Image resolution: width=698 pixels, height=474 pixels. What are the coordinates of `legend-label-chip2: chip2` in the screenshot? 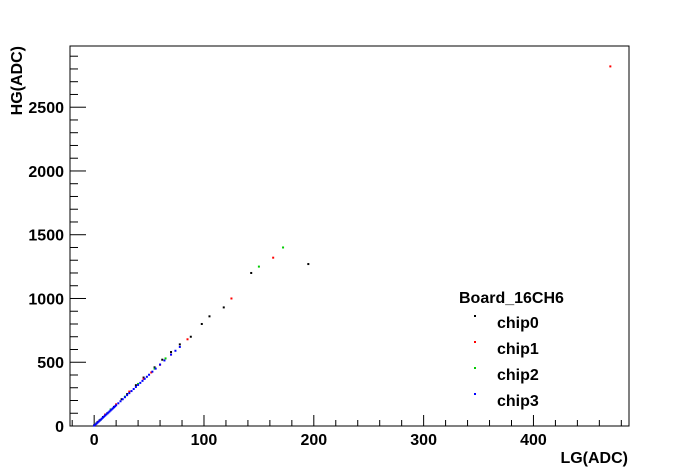 It's located at (518, 375).